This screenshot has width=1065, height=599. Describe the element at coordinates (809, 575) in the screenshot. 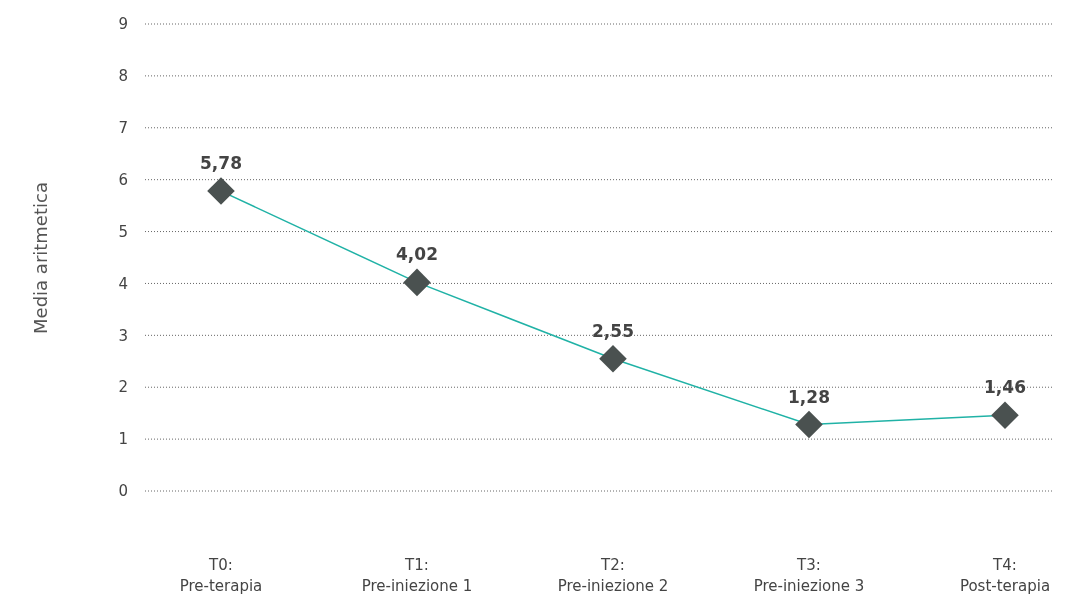

I see `x-tick-label: T3: Pre-iniezione 3` at that location.